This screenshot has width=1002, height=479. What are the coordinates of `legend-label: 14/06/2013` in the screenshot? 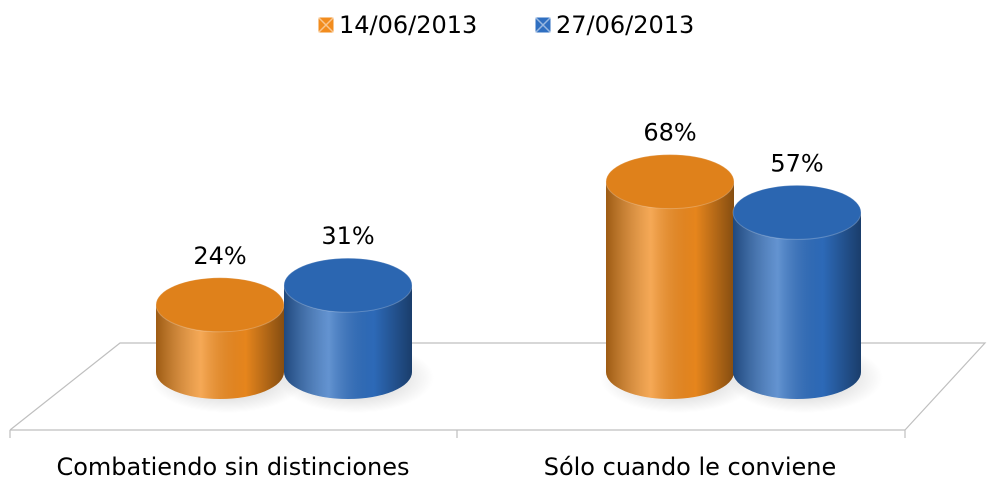 It's located at (408, 25).